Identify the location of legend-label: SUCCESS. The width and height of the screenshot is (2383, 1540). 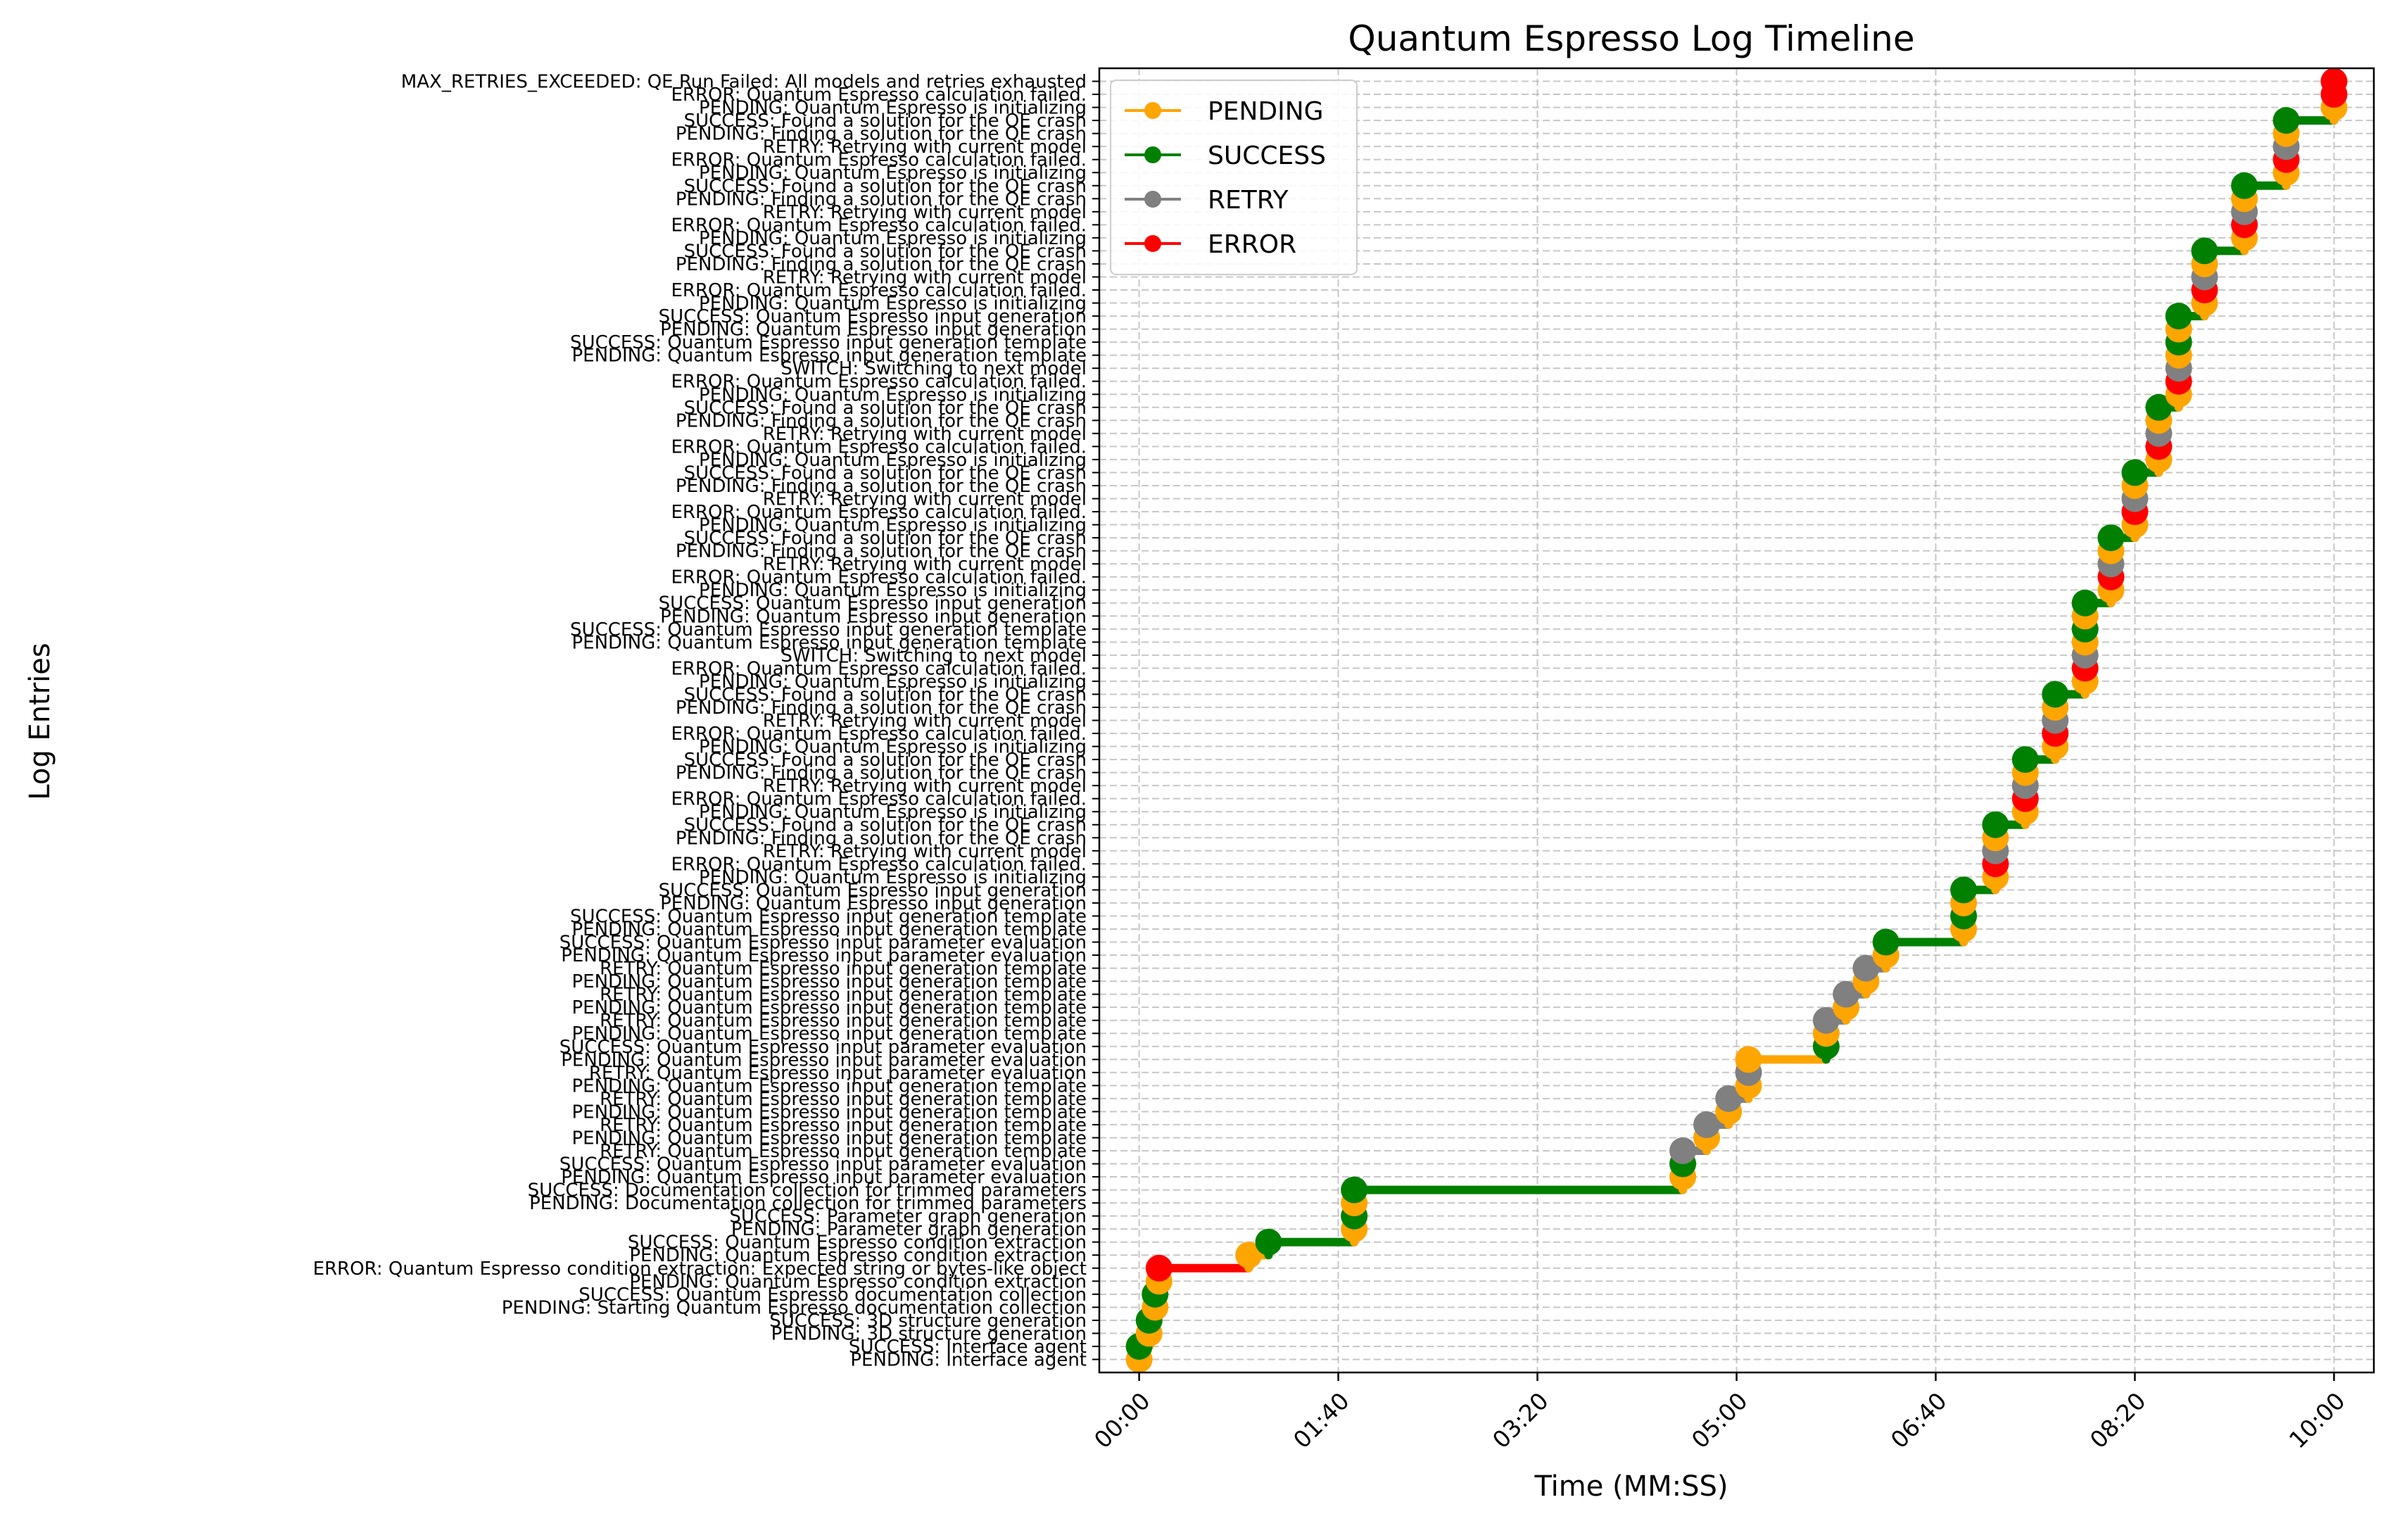
(1267, 155).